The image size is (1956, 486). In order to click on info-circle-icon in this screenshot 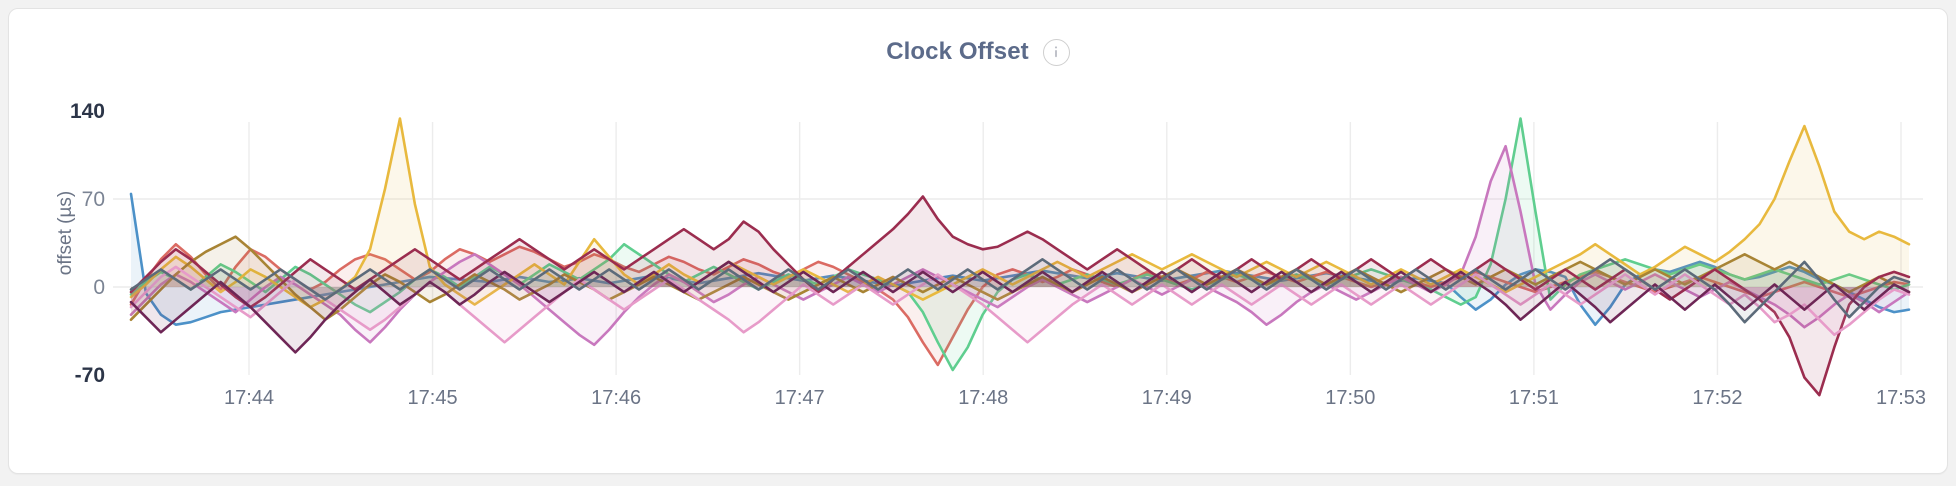, I will do `click(1056, 52)`.